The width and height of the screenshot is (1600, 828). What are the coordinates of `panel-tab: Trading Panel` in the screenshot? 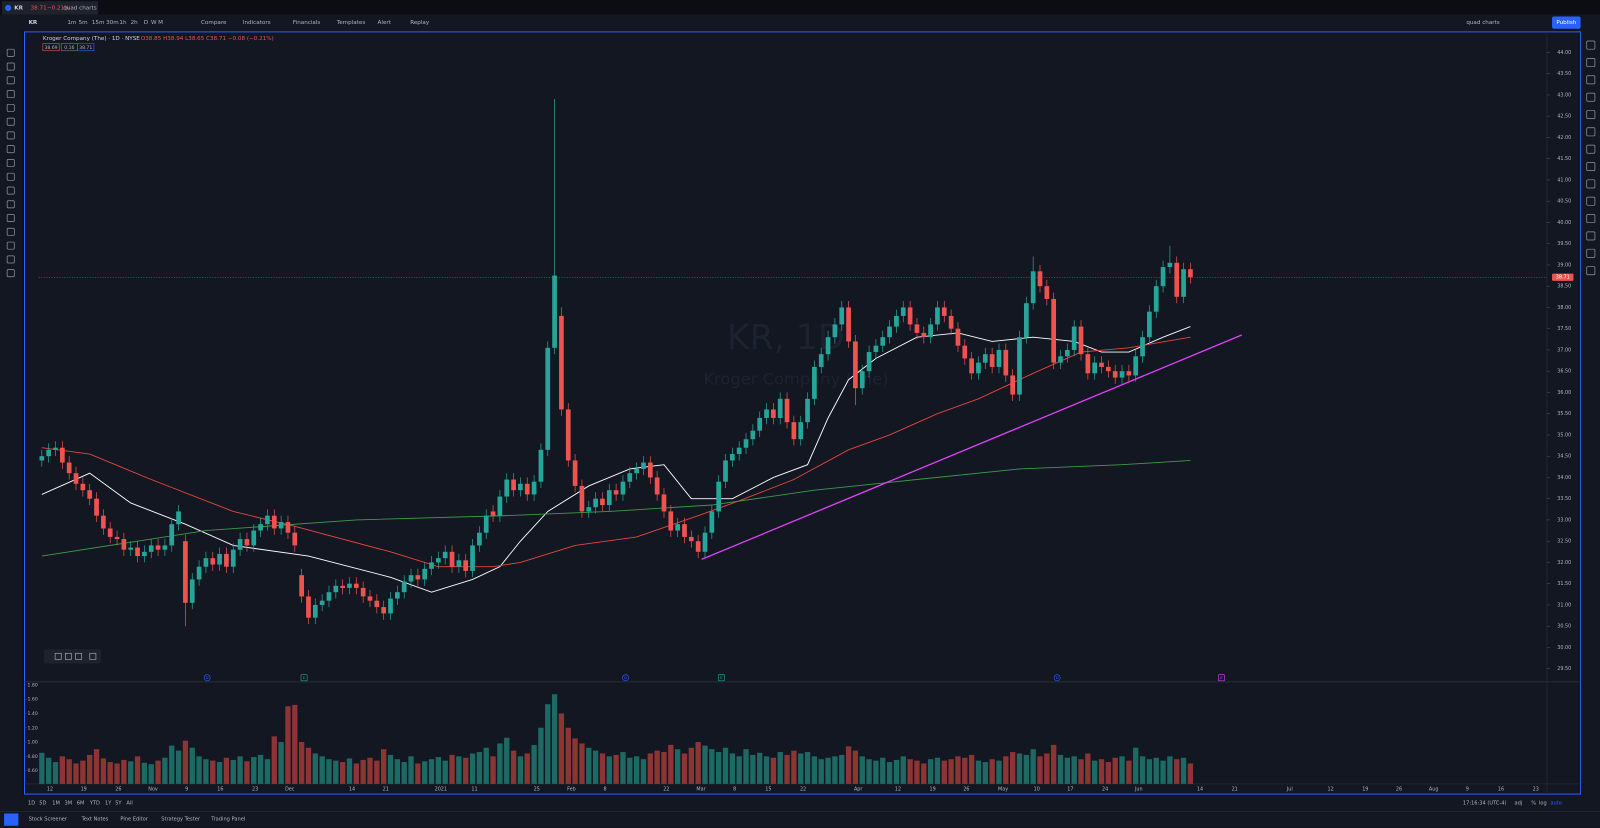 It's located at (227, 820).